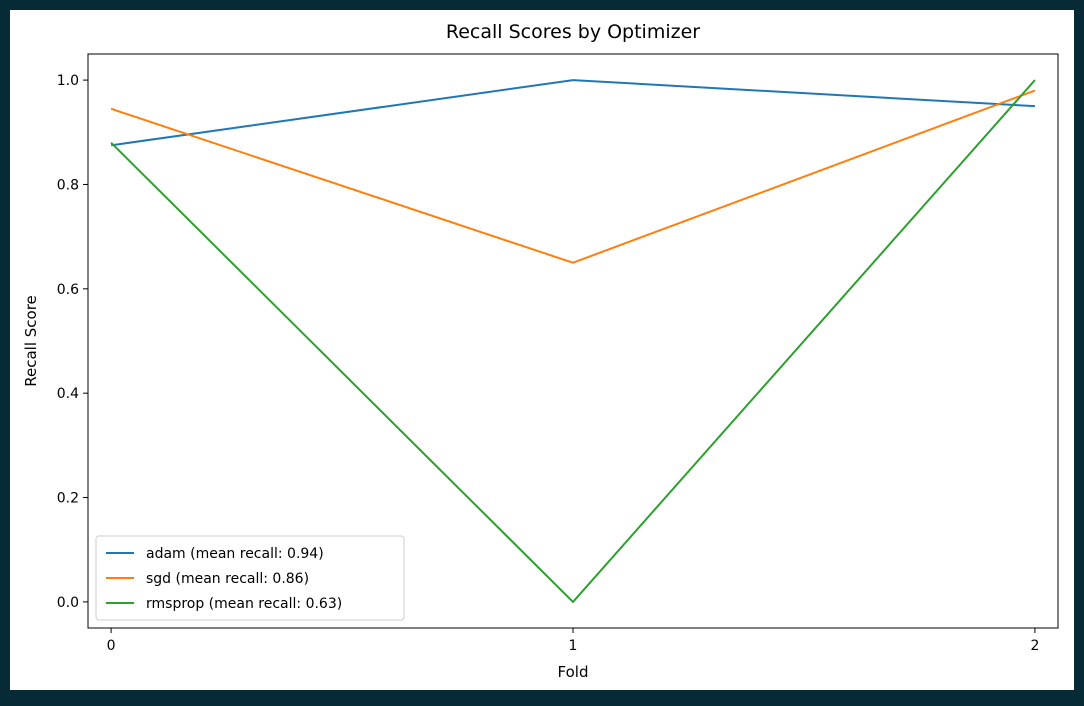  What do you see at coordinates (573, 672) in the screenshot?
I see `x-axis-label: Fold` at bounding box center [573, 672].